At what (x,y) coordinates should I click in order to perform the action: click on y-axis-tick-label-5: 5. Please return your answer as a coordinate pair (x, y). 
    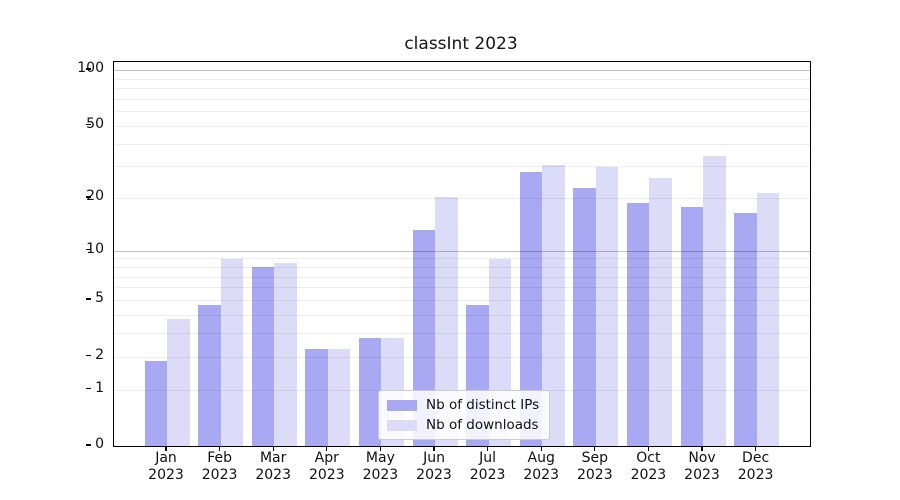
    Looking at the image, I should click on (99, 298).